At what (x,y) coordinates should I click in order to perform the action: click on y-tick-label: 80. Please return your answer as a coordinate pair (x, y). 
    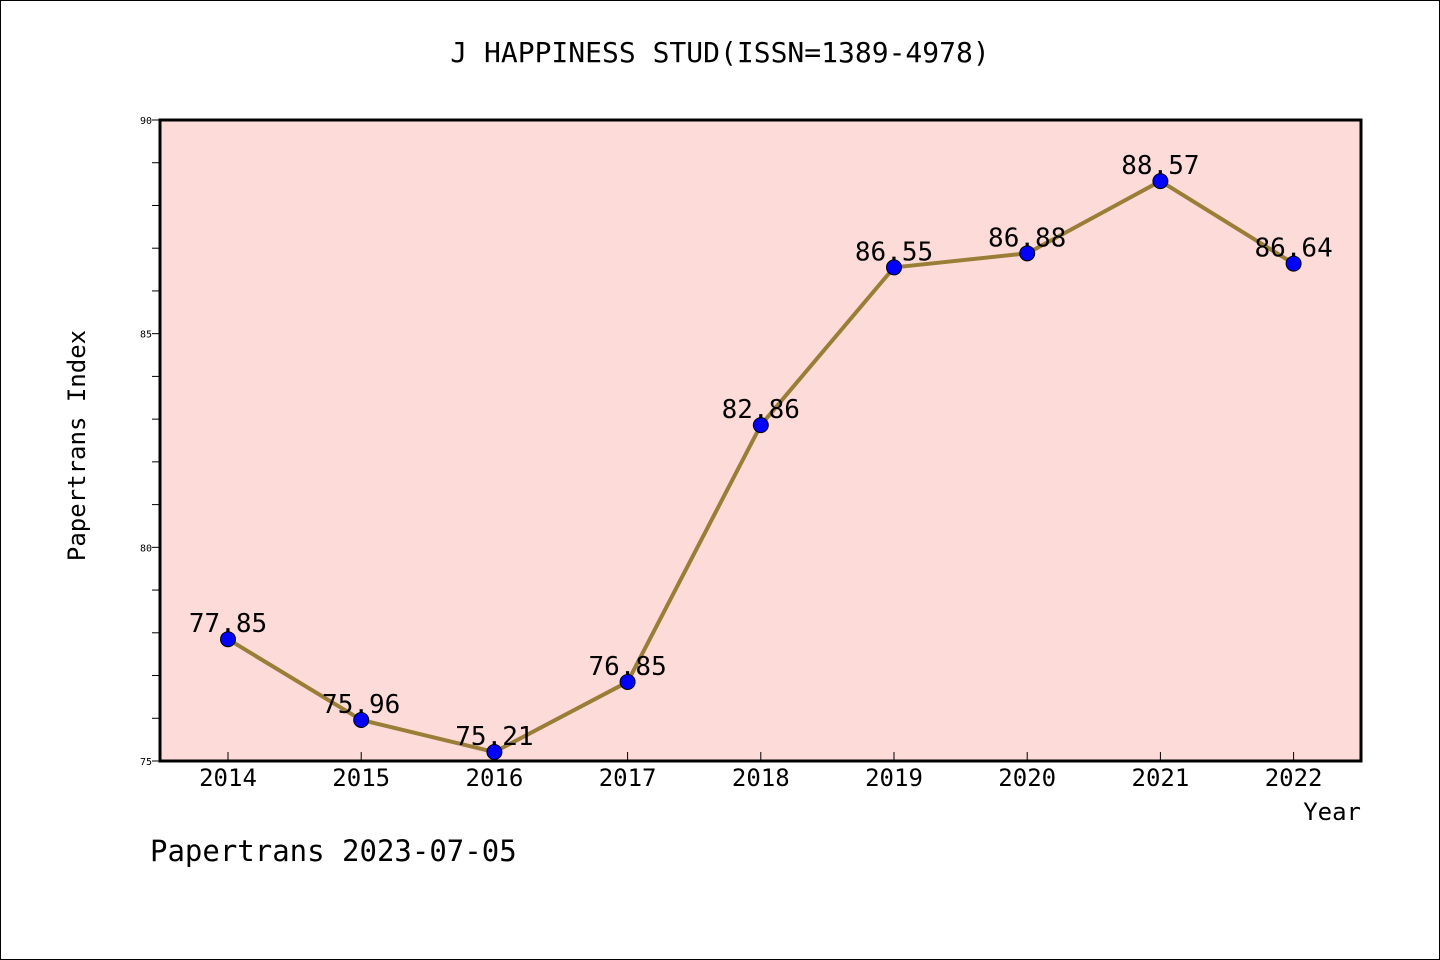
    Looking at the image, I should click on (146, 548).